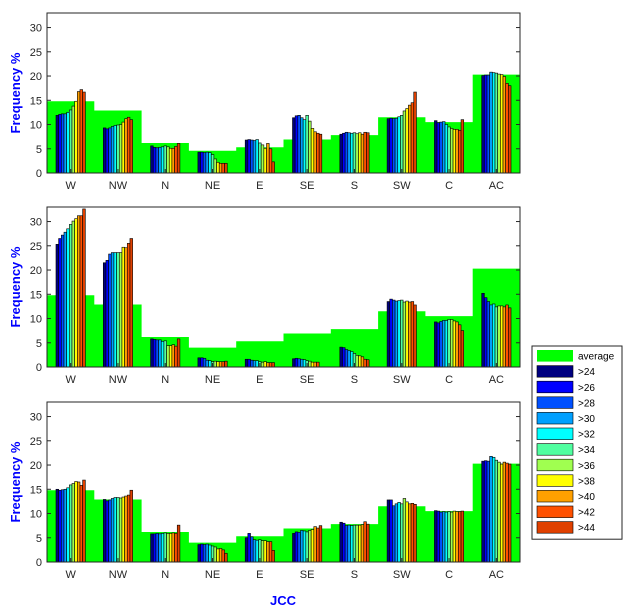 This screenshot has width=627, height=610. What do you see at coordinates (407, 141) in the screenshot?
I see `bar-SW-gt38` at bounding box center [407, 141].